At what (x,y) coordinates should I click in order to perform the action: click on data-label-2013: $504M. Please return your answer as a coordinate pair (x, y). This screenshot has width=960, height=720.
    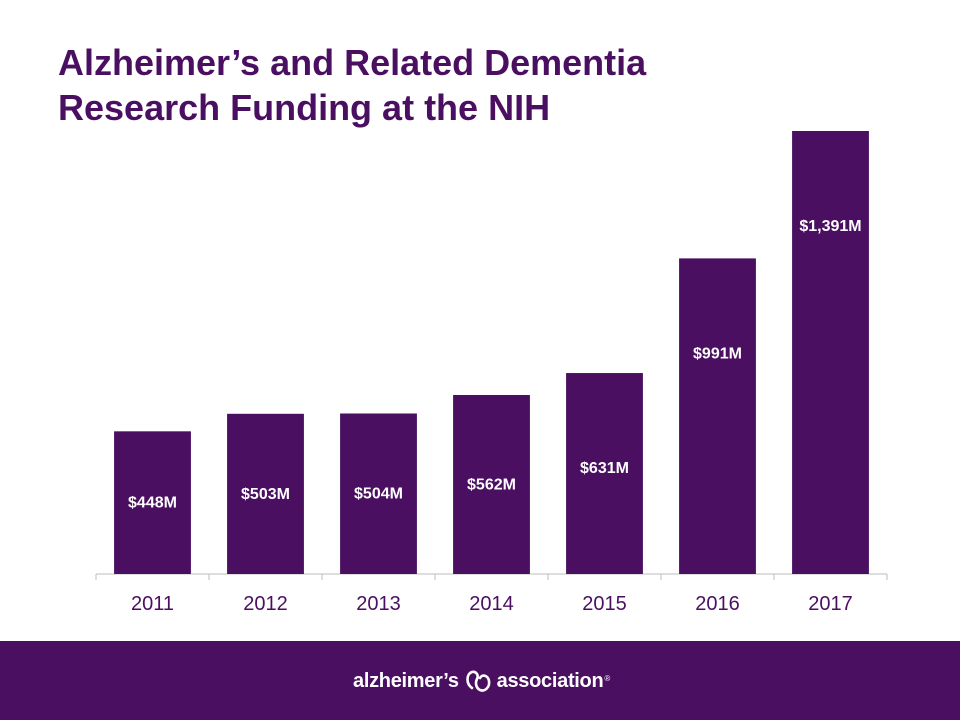
    Looking at the image, I should click on (378, 494).